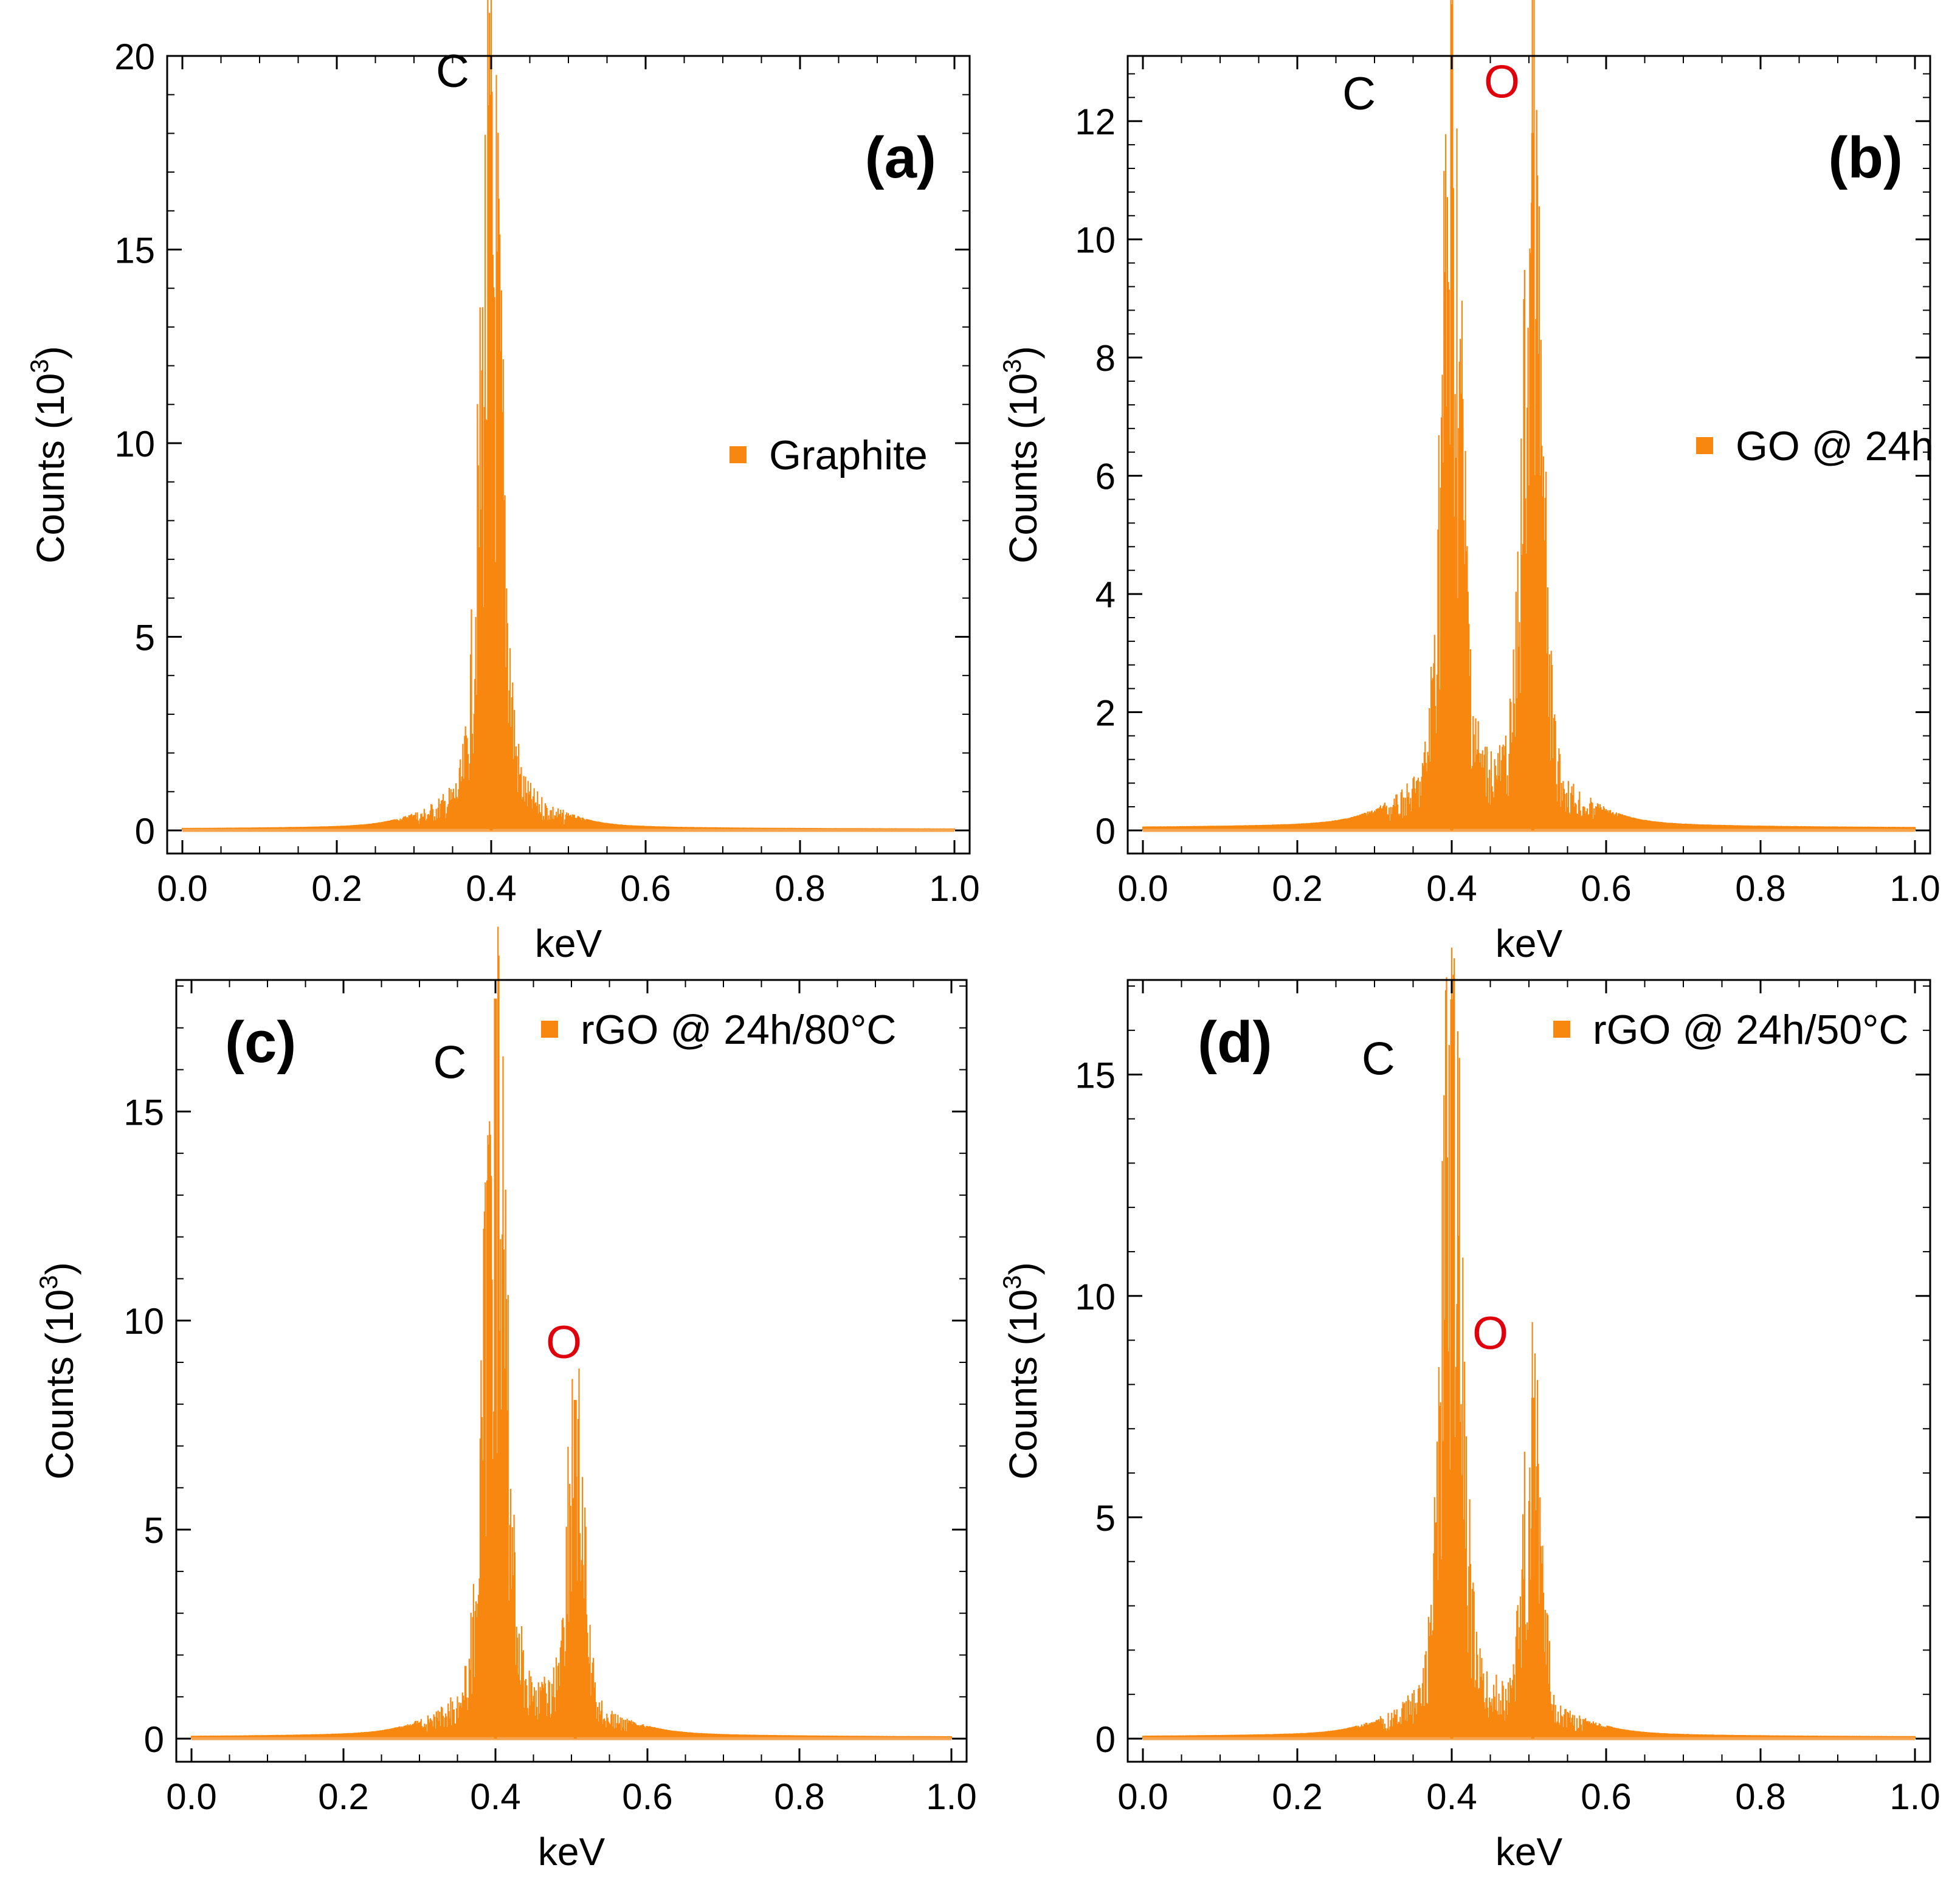  Describe the element at coordinates (1105, 477) in the screenshot. I see `y-tick-label: 6` at that location.